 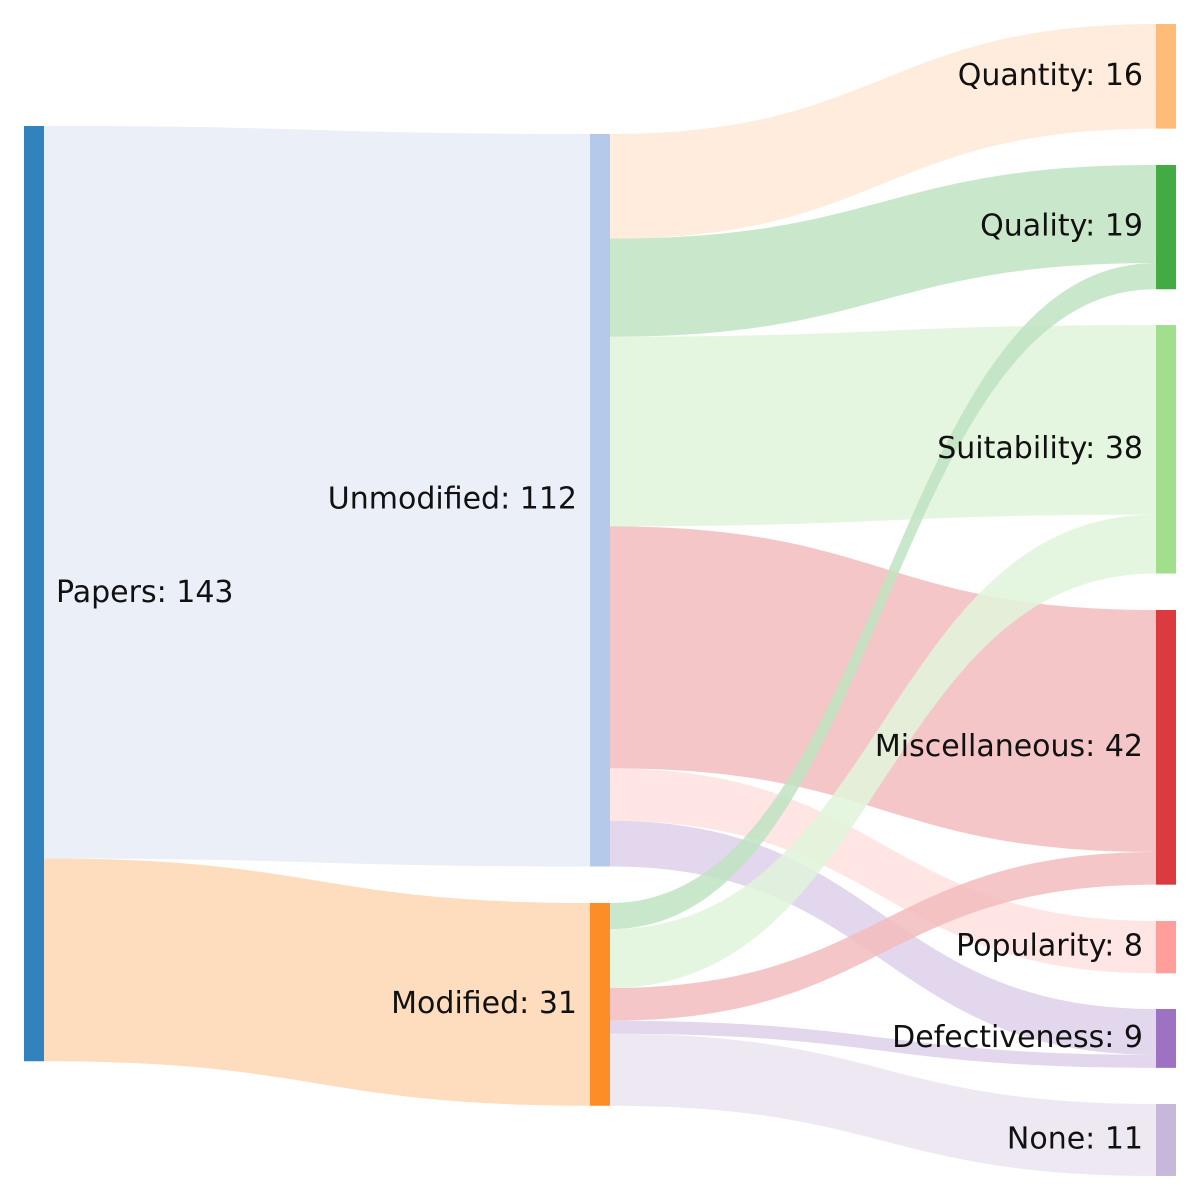 What do you see at coordinates (1075, 1138) in the screenshot?
I see `label-none: None: 11` at bounding box center [1075, 1138].